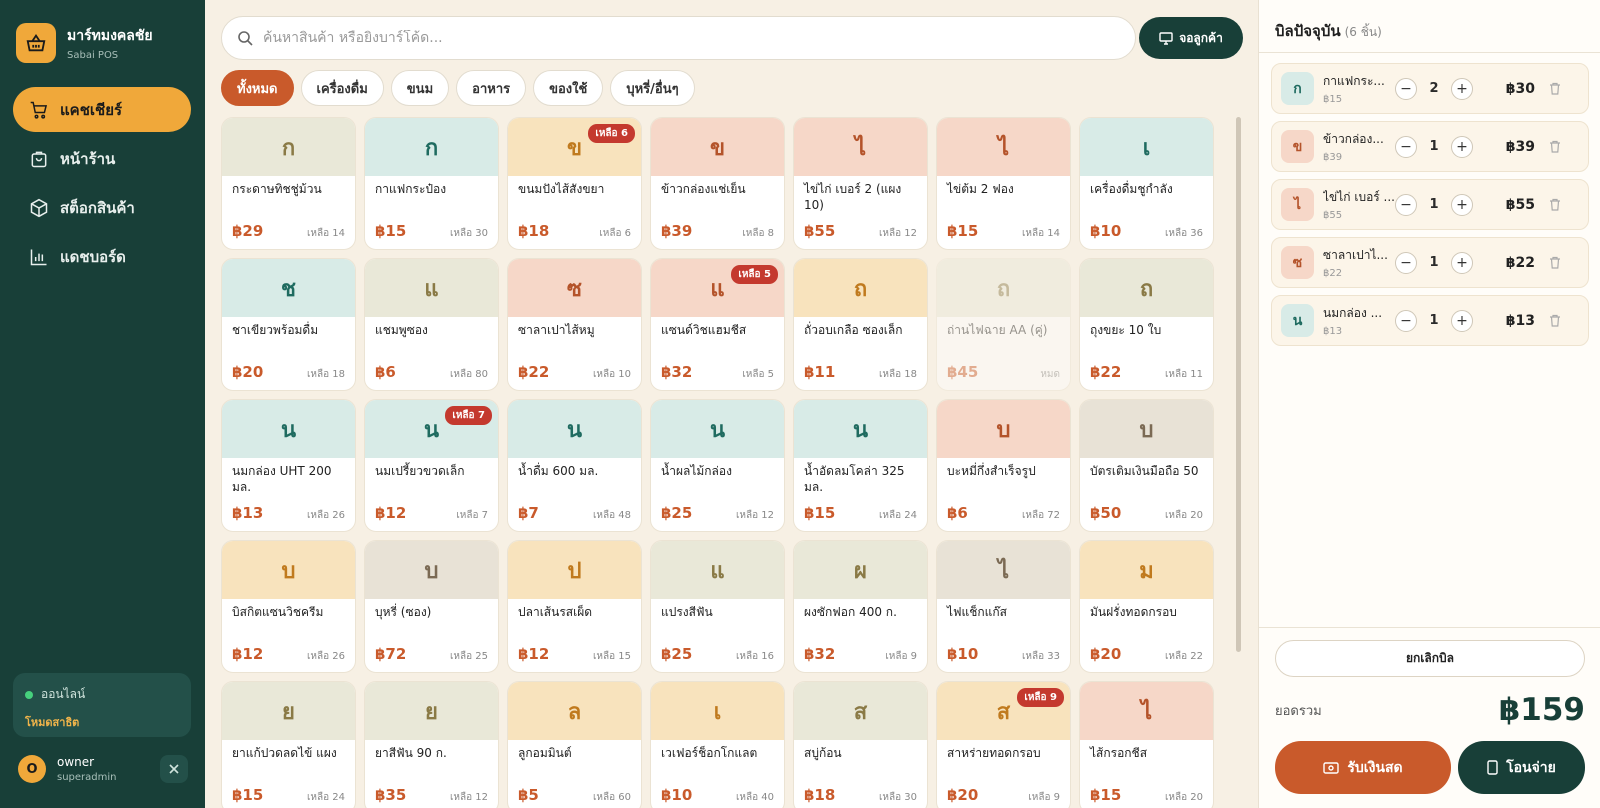 The width and height of the screenshot is (1600, 808). What do you see at coordinates (574, 324) in the screenshot?
I see `product-card: ซซาลาเปาไส้หมู ฿22 เหลือ 10` at bounding box center [574, 324].